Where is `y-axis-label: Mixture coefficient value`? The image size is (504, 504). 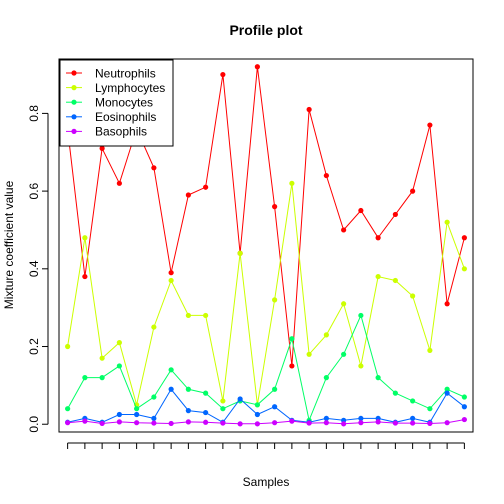 y-axis-label: Mixture coefficient value is located at coordinates (9, 244).